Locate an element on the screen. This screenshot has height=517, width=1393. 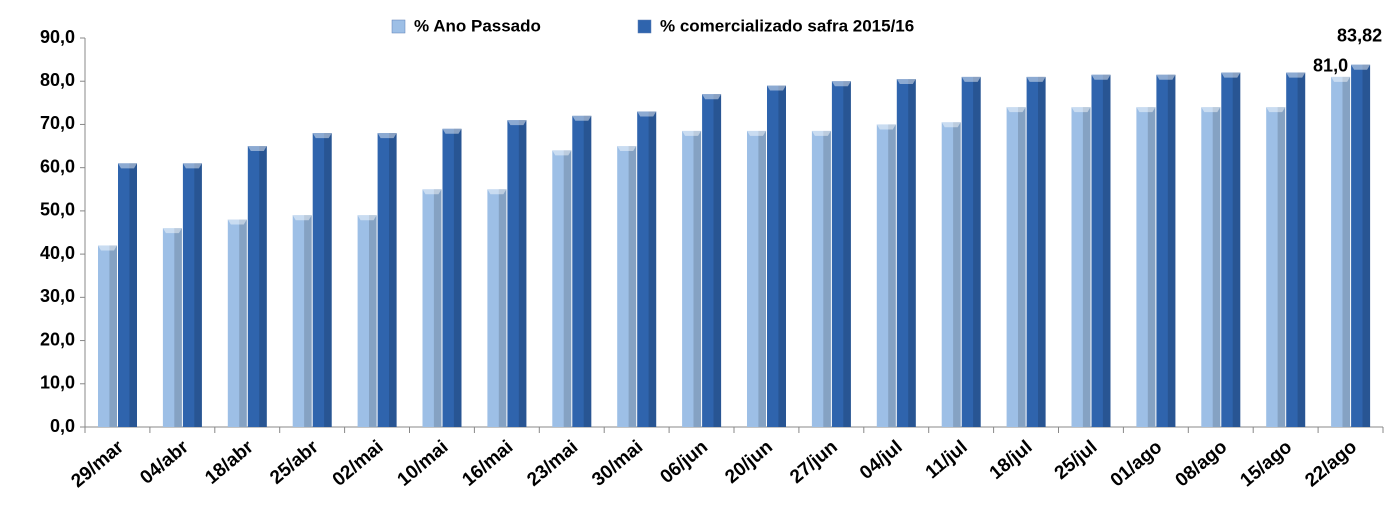
y-tick-label: 50,0 is located at coordinates (57, 210).